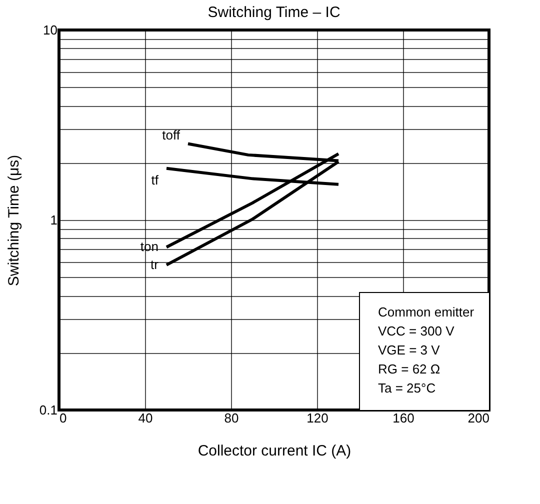 This screenshot has width=540, height=504. I want to click on x-tick-label: 0, so click(63, 418).